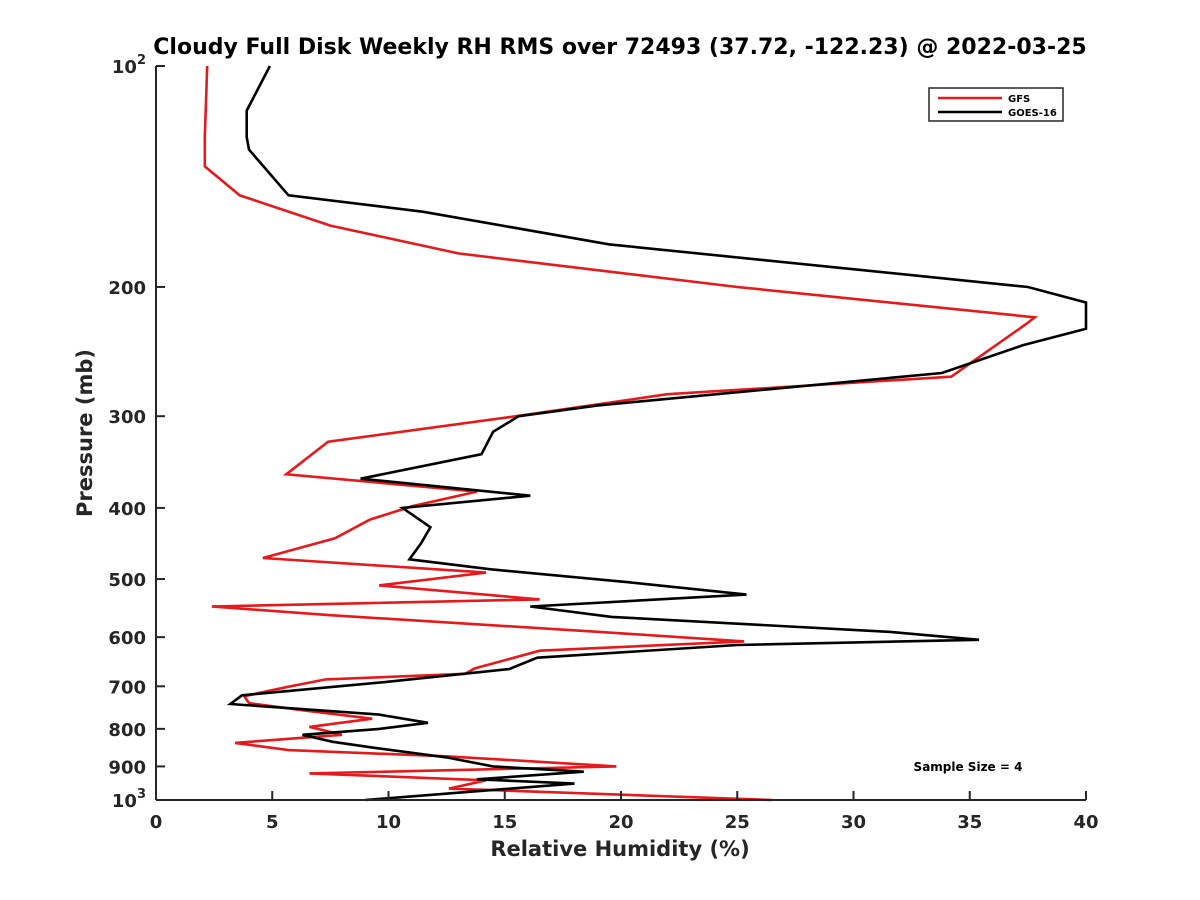  Describe the element at coordinates (136, 432) in the screenshot. I see `y-axis-ticks: 10² 200 300 400 500 600 700 800 900 10³` at that location.